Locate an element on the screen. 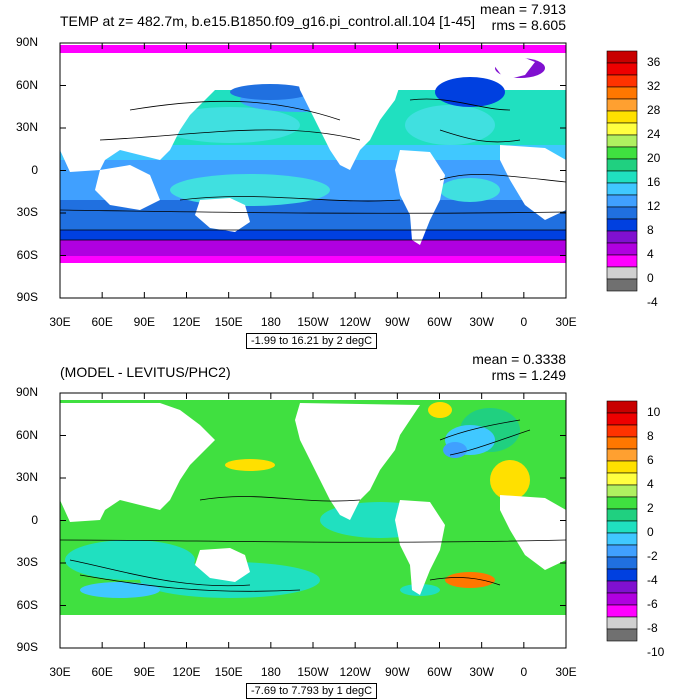 This screenshot has height=700, width=700. x-tick-label: 90E is located at coordinates (144, 672).